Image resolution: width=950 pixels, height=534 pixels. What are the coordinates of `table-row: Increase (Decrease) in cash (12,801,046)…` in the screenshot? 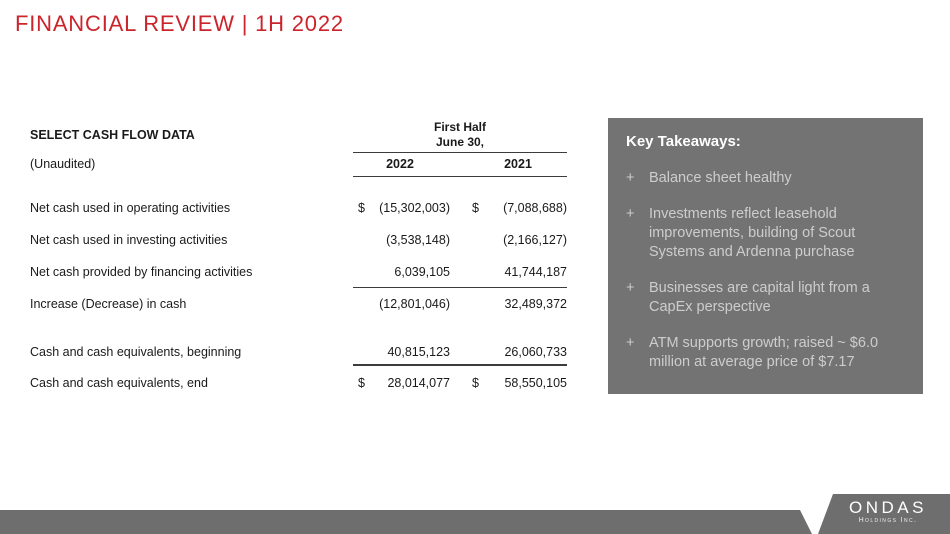 It's located at (298, 304).